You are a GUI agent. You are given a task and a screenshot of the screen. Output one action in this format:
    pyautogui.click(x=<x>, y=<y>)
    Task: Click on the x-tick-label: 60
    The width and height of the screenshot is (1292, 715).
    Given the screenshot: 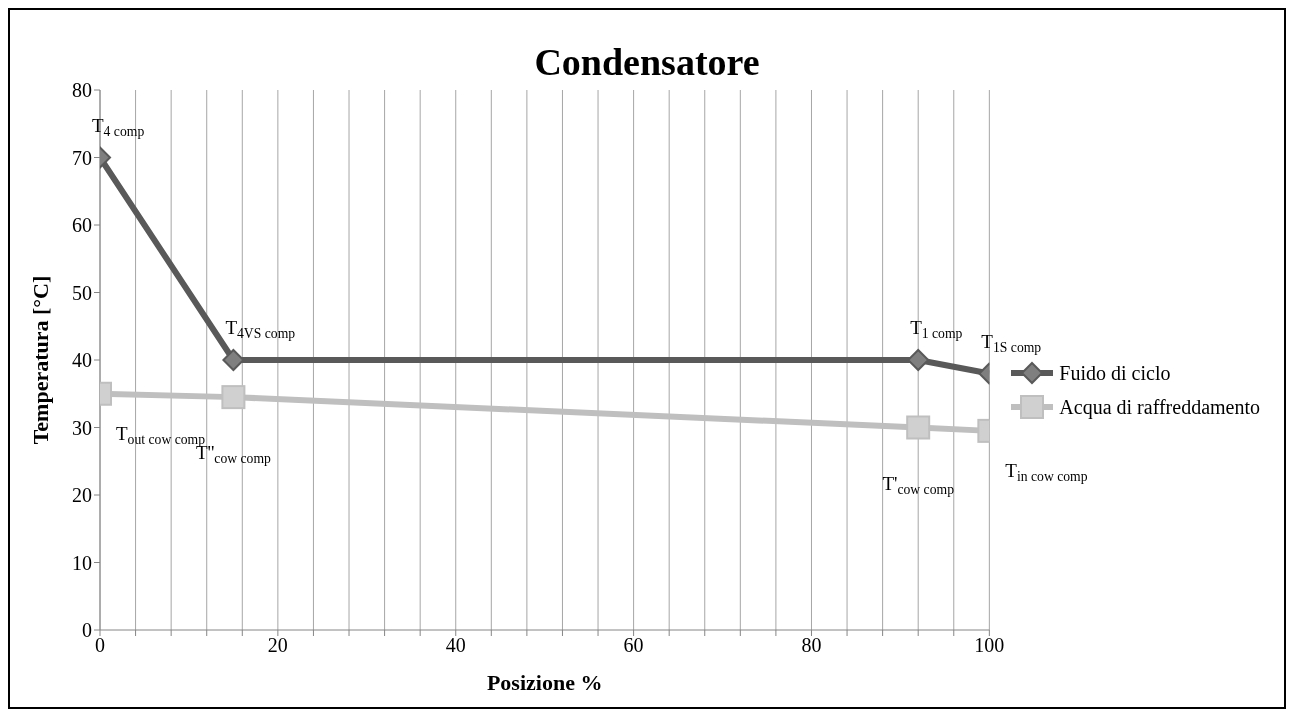 What is the action you would take?
    pyautogui.click(x=633, y=645)
    